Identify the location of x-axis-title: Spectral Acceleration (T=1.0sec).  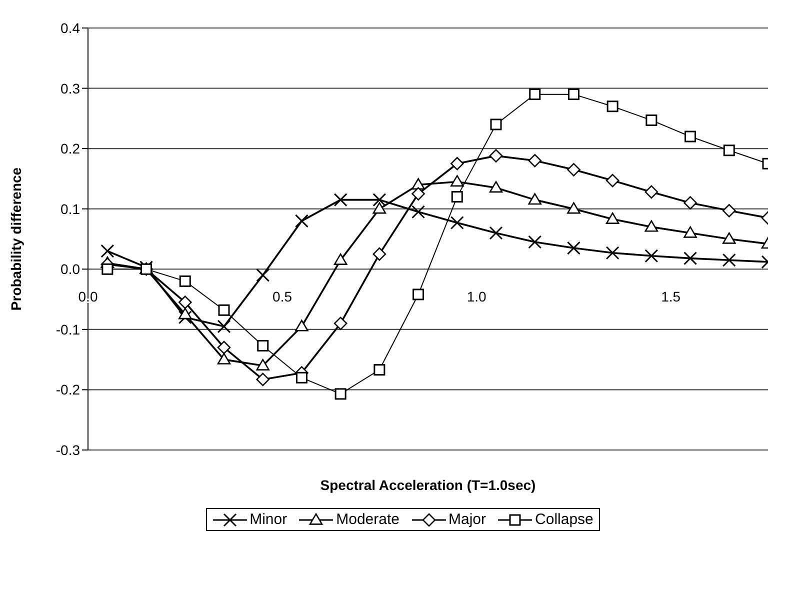
(428, 485).